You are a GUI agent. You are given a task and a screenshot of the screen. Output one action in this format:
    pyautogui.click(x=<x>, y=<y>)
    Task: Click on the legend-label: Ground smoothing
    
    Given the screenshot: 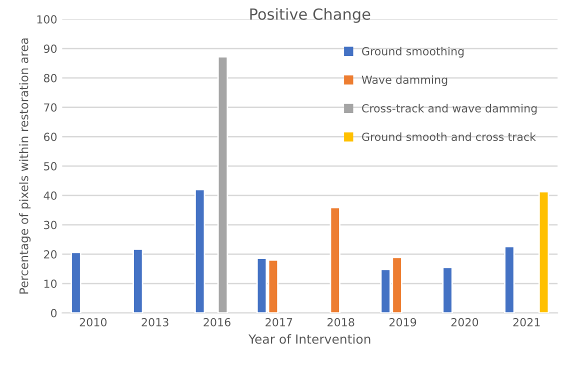 What is the action you would take?
    pyautogui.click(x=413, y=52)
    